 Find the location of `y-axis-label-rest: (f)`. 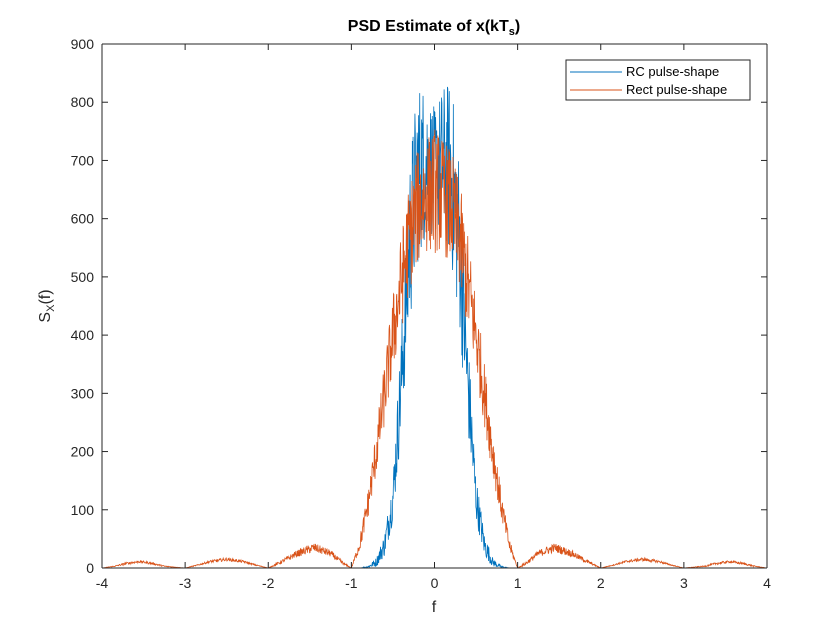

y-axis-label-rest: (f) is located at coordinates (45, 296).